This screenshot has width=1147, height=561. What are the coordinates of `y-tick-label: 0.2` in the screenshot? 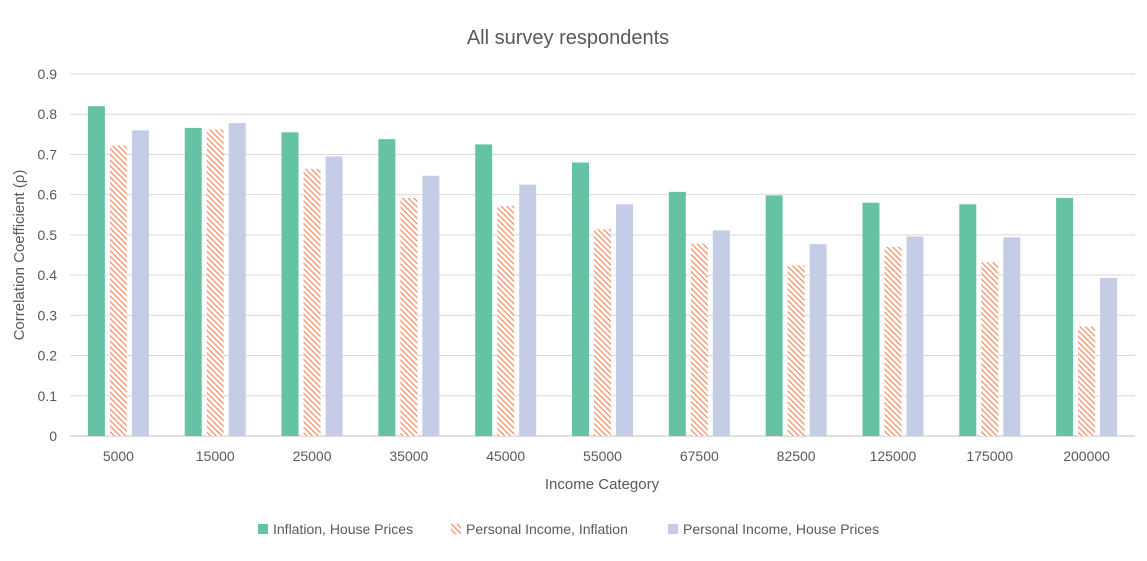 It's located at (48, 356).